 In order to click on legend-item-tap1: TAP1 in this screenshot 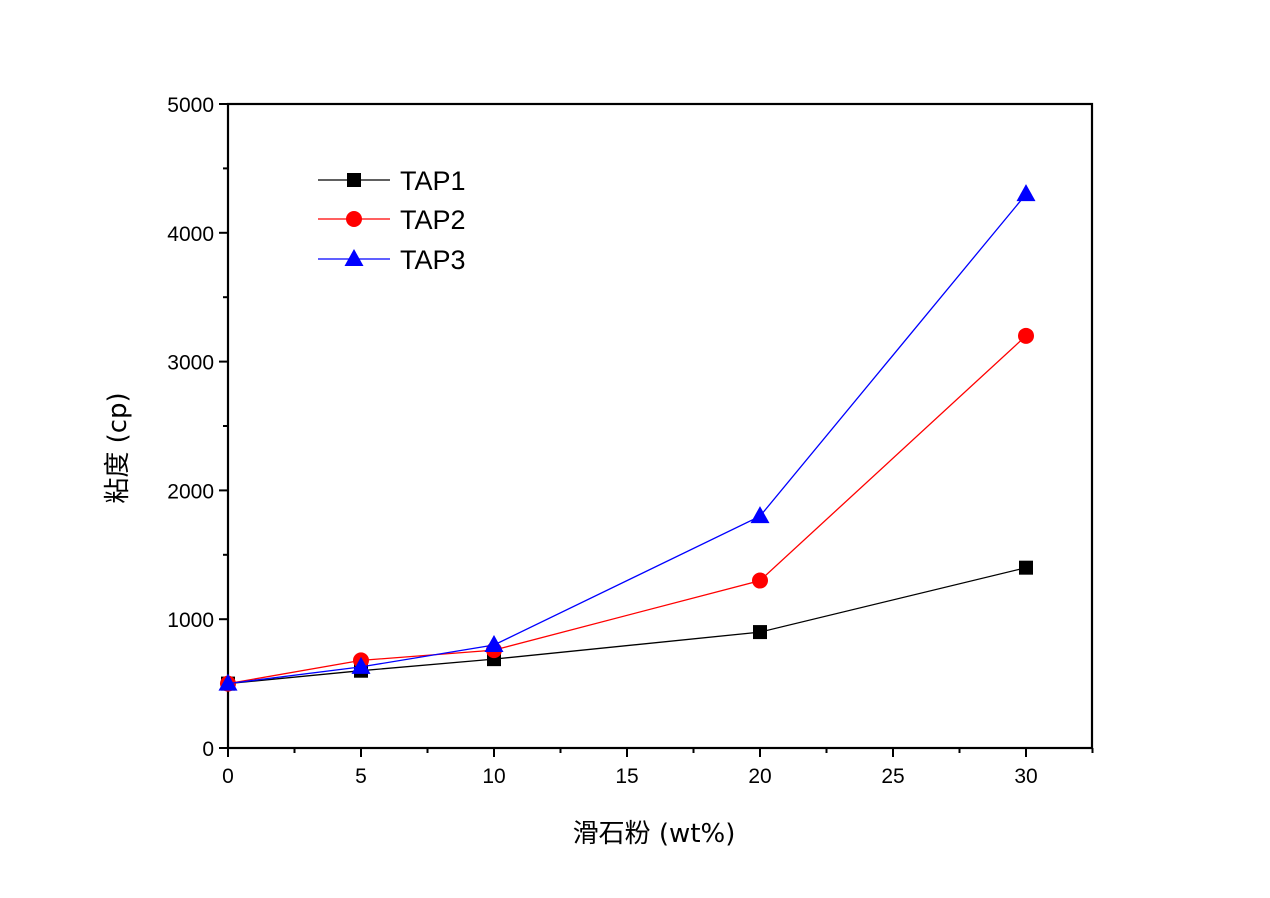, I will do `click(392, 181)`.